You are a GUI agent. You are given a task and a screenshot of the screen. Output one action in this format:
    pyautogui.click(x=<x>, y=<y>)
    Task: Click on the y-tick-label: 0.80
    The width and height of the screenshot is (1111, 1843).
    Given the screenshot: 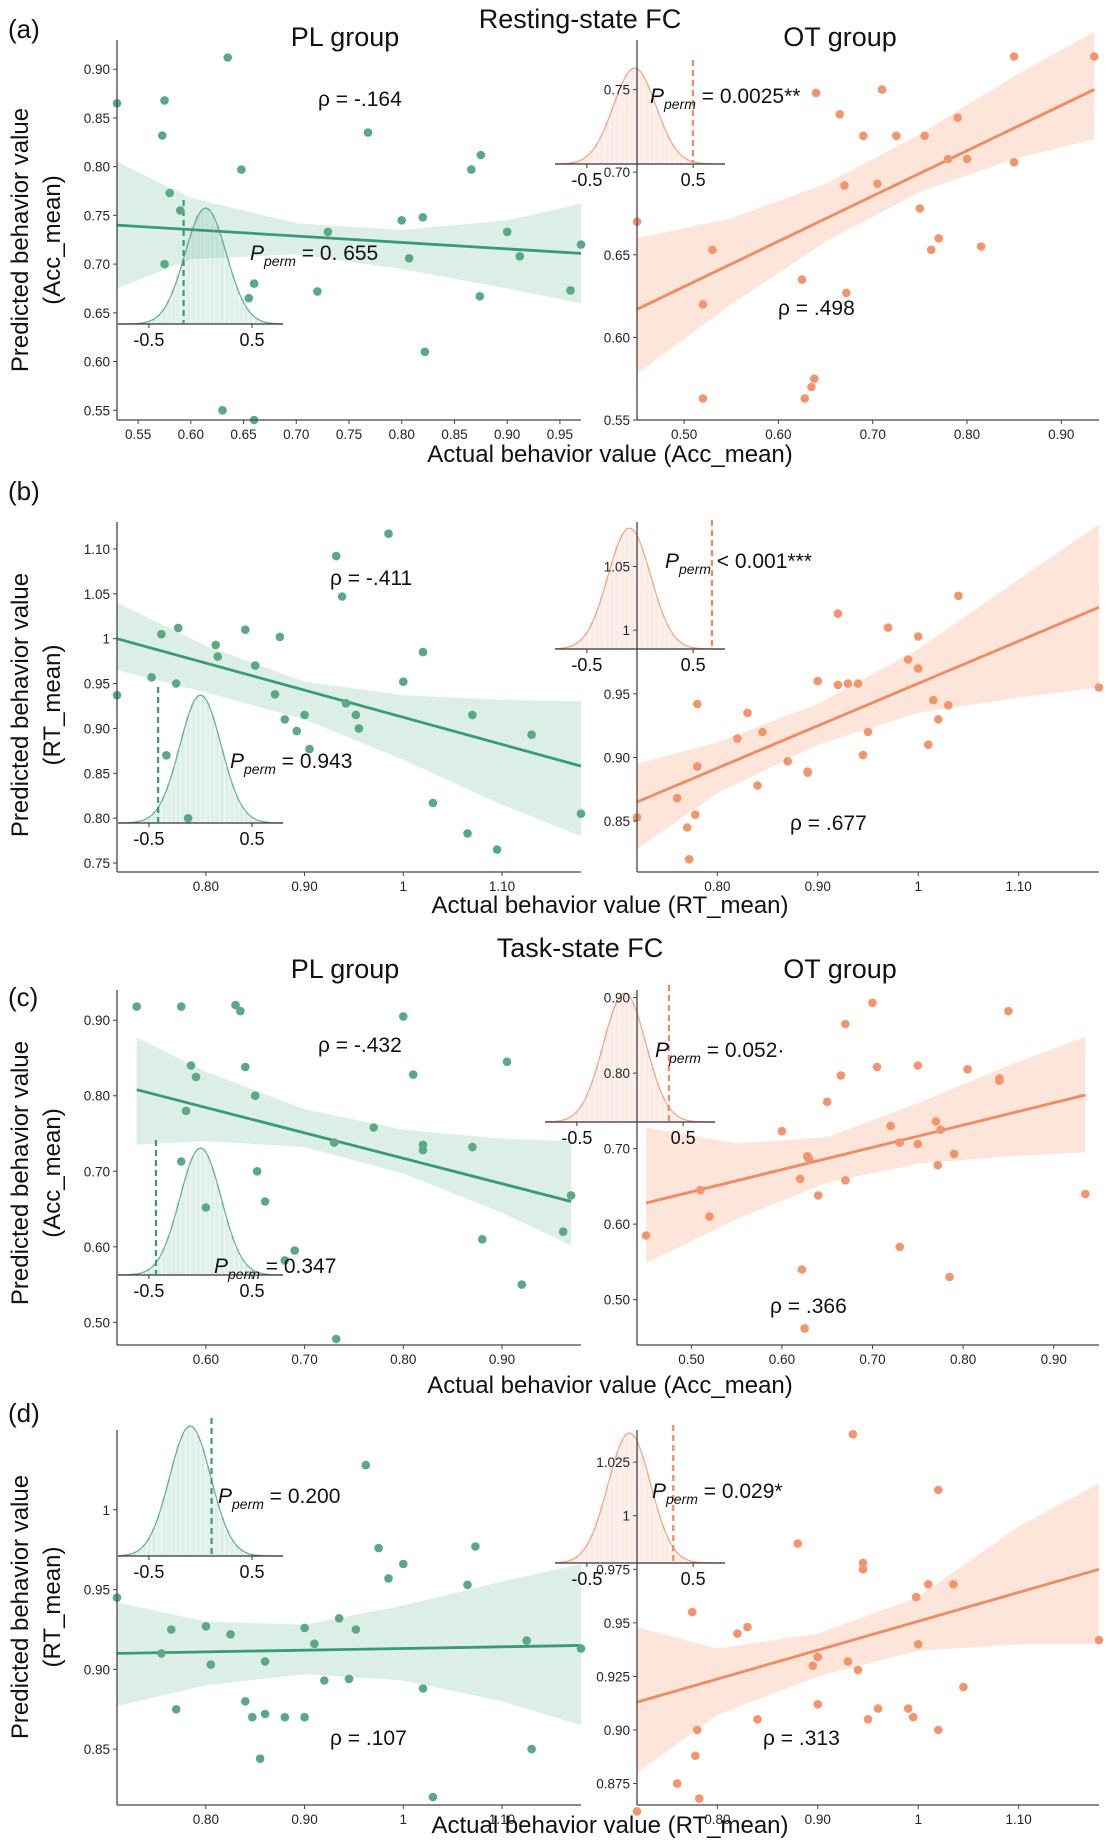 What is the action you would take?
    pyautogui.click(x=97, y=818)
    